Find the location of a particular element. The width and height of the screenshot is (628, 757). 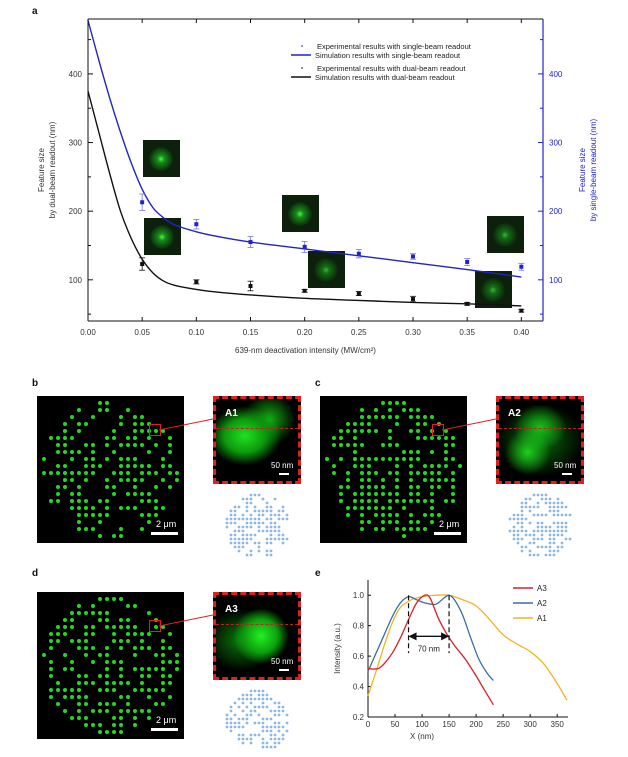

x-tick-label: 200 is located at coordinates (476, 724).